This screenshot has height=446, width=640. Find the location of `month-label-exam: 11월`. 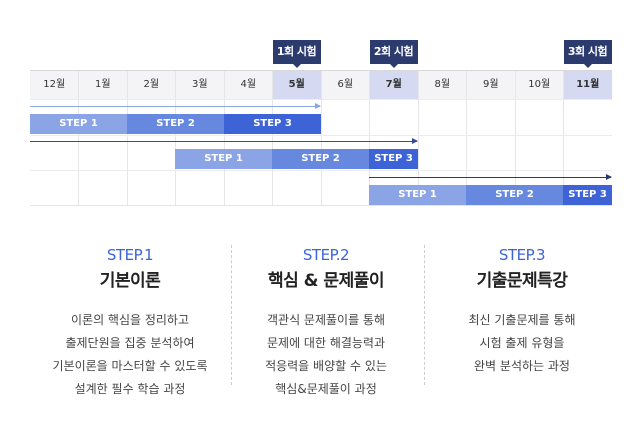

month-label-exam: 11월 is located at coordinates (587, 85).